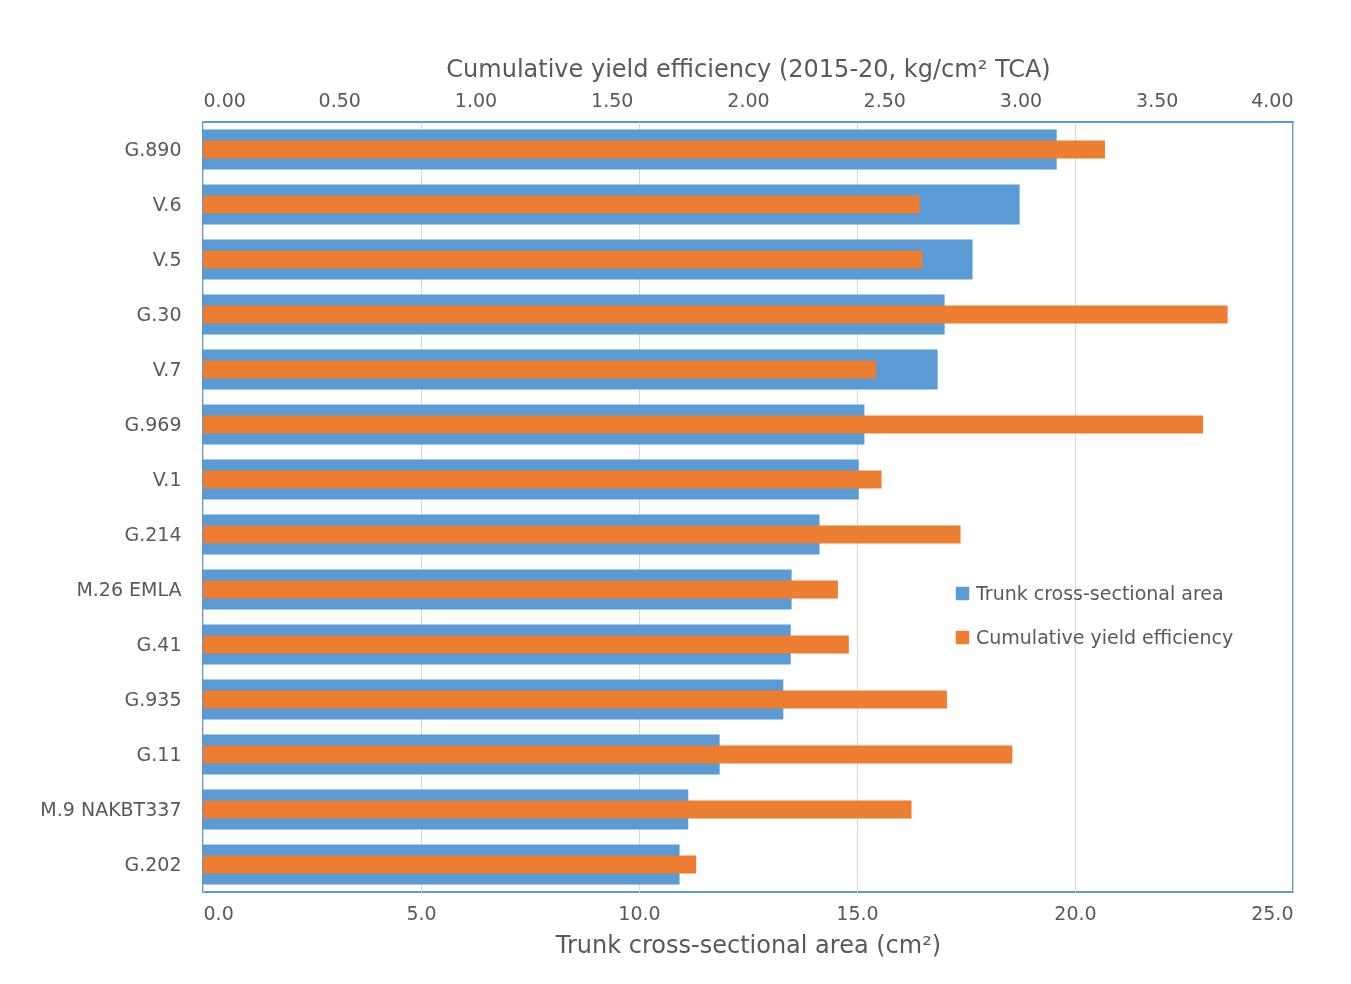 This screenshot has height=984, width=1351. What do you see at coordinates (339, 99) in the screenshot?
I see `x2-tick-label: 0.50` at bounding box center [339, 99].